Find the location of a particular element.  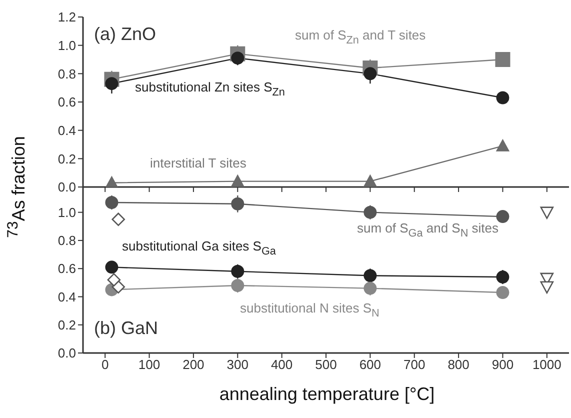

x-tick-label: 500 is located at coordinates (326, 364).